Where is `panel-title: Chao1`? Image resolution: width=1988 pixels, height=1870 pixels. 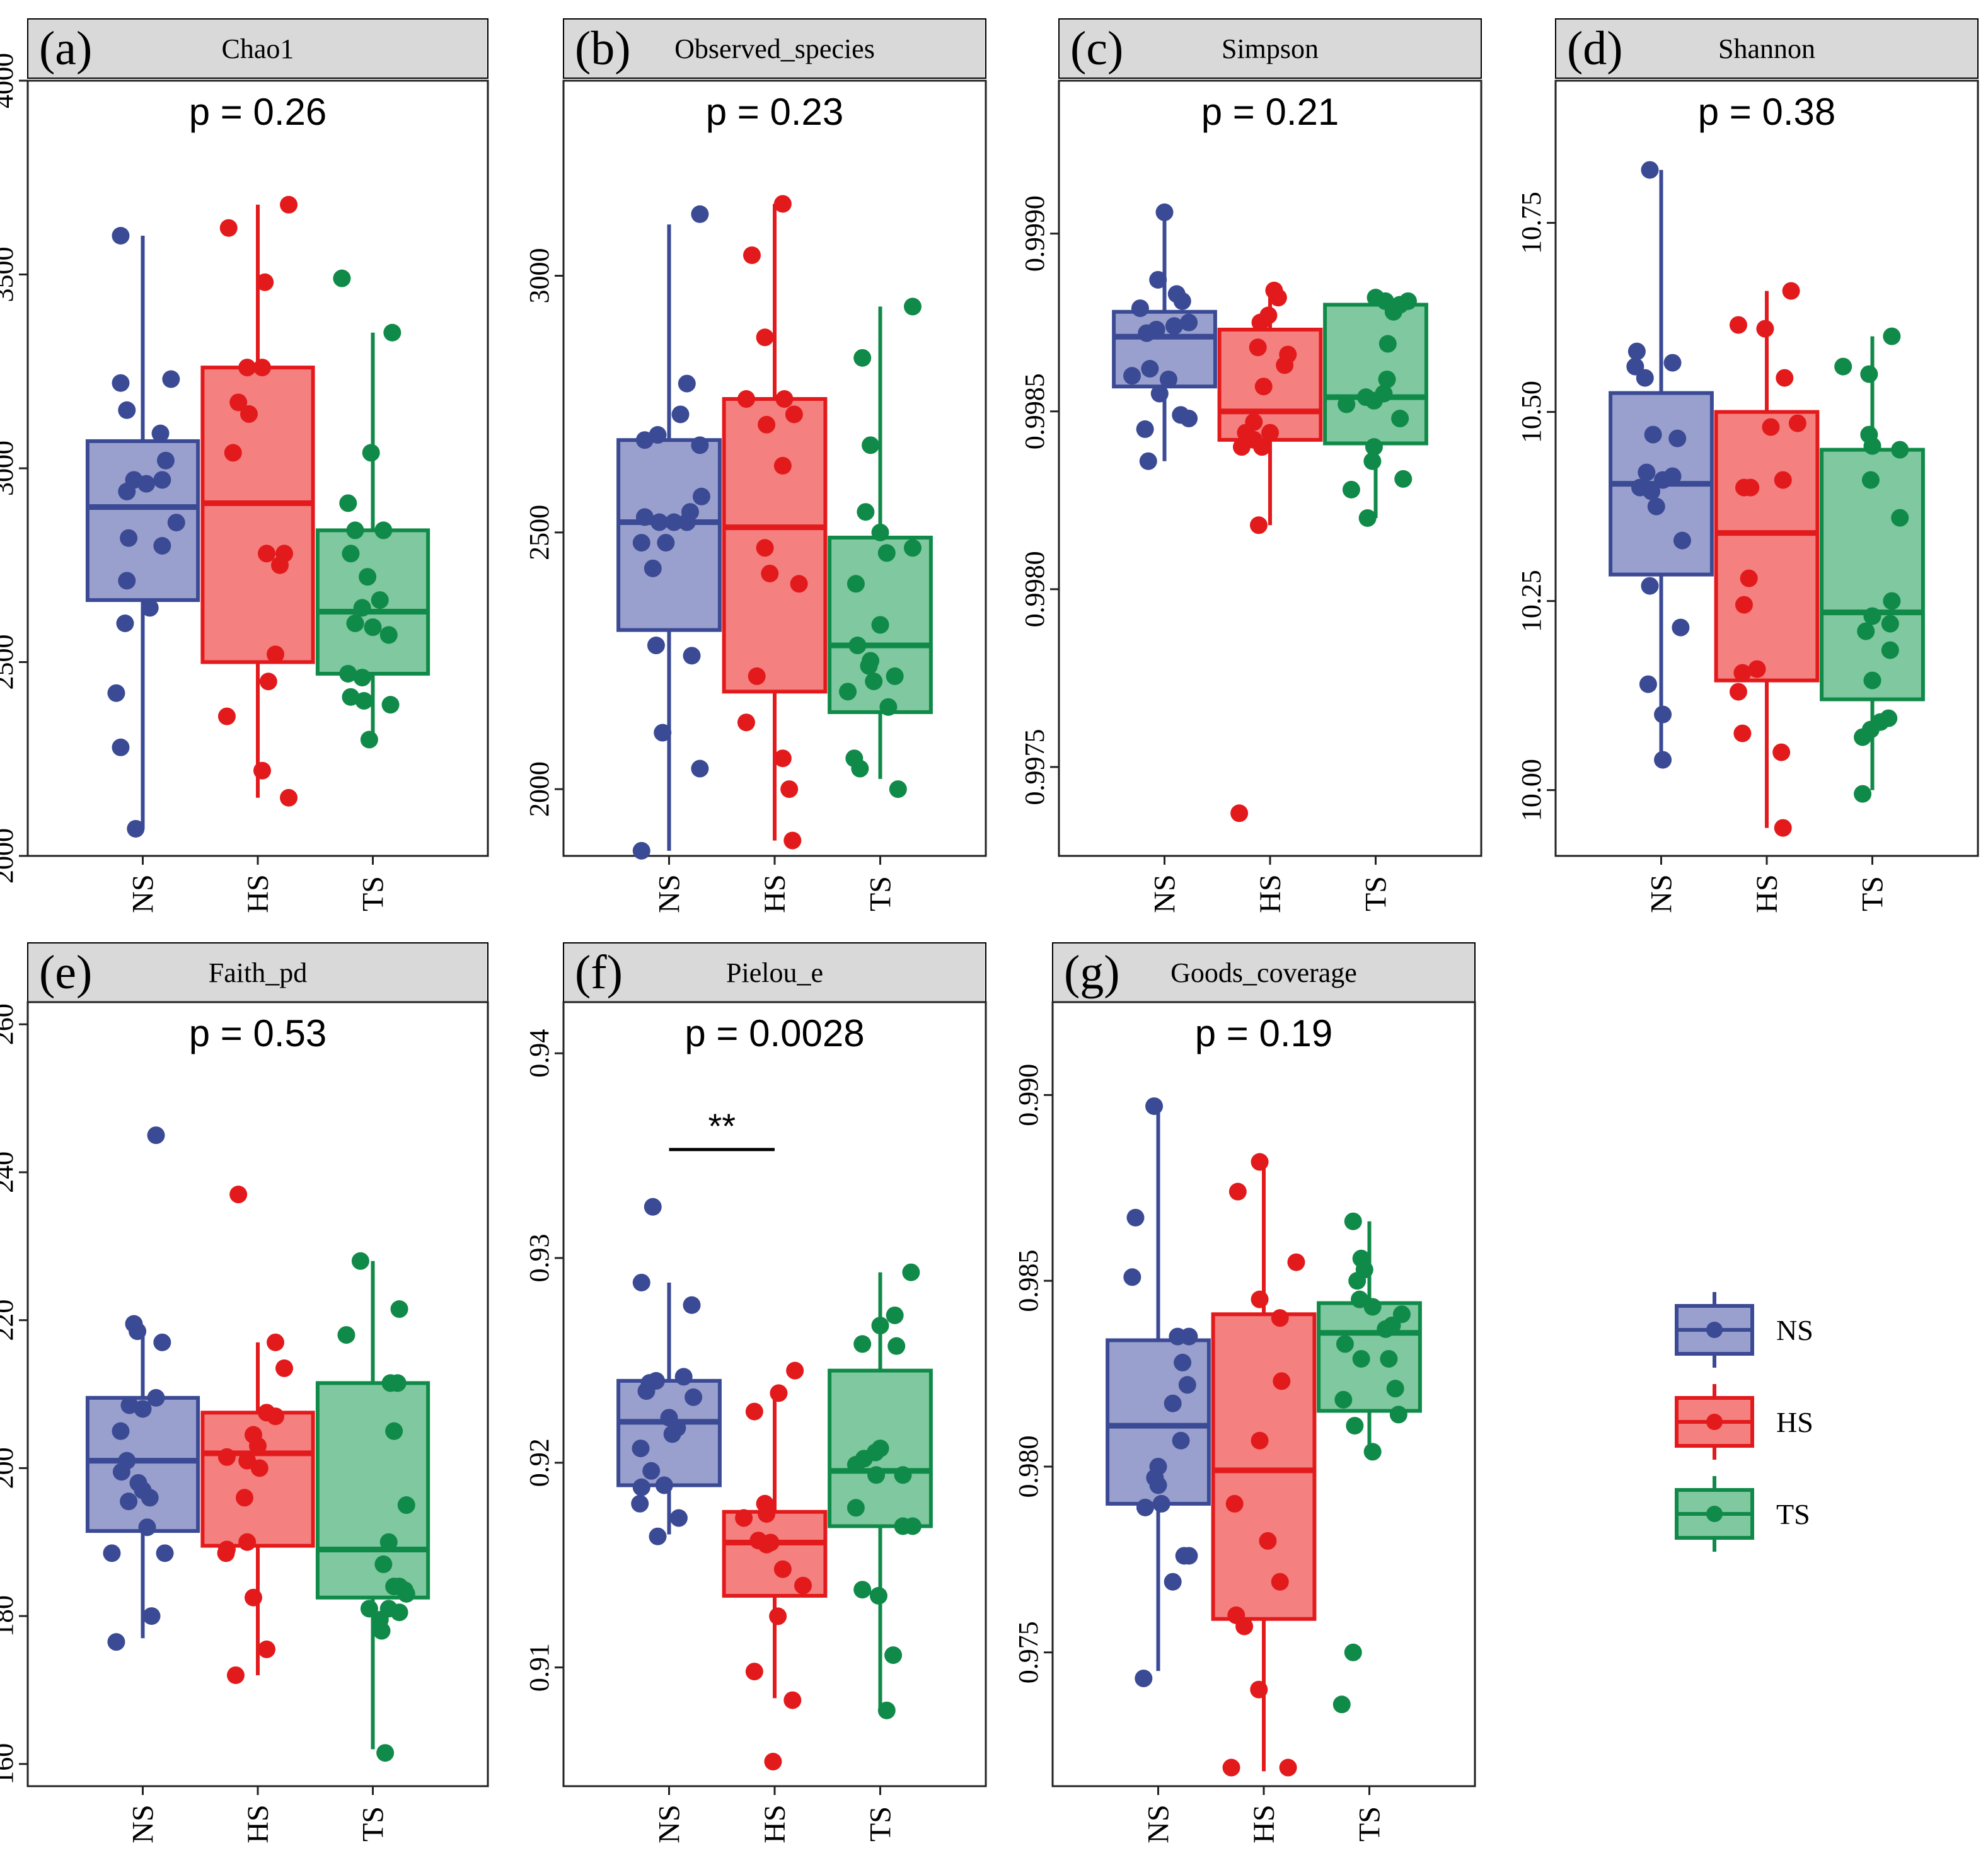
panel-title: Chao1 is located at coordinates (258, 48).